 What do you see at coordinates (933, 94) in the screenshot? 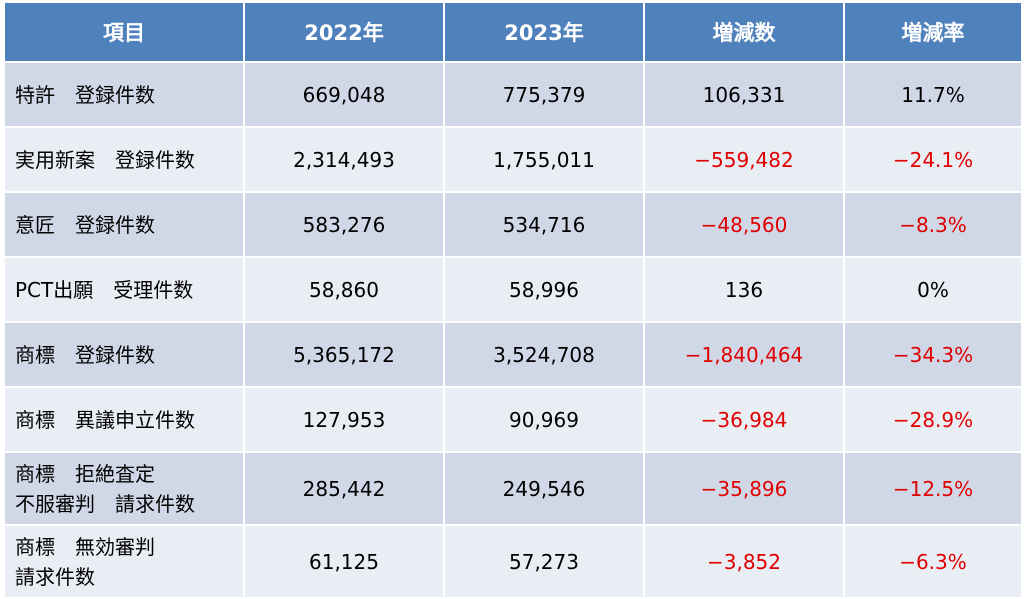
I see `row-rate-cell: 11.7%` at bounding box center [933, 94].